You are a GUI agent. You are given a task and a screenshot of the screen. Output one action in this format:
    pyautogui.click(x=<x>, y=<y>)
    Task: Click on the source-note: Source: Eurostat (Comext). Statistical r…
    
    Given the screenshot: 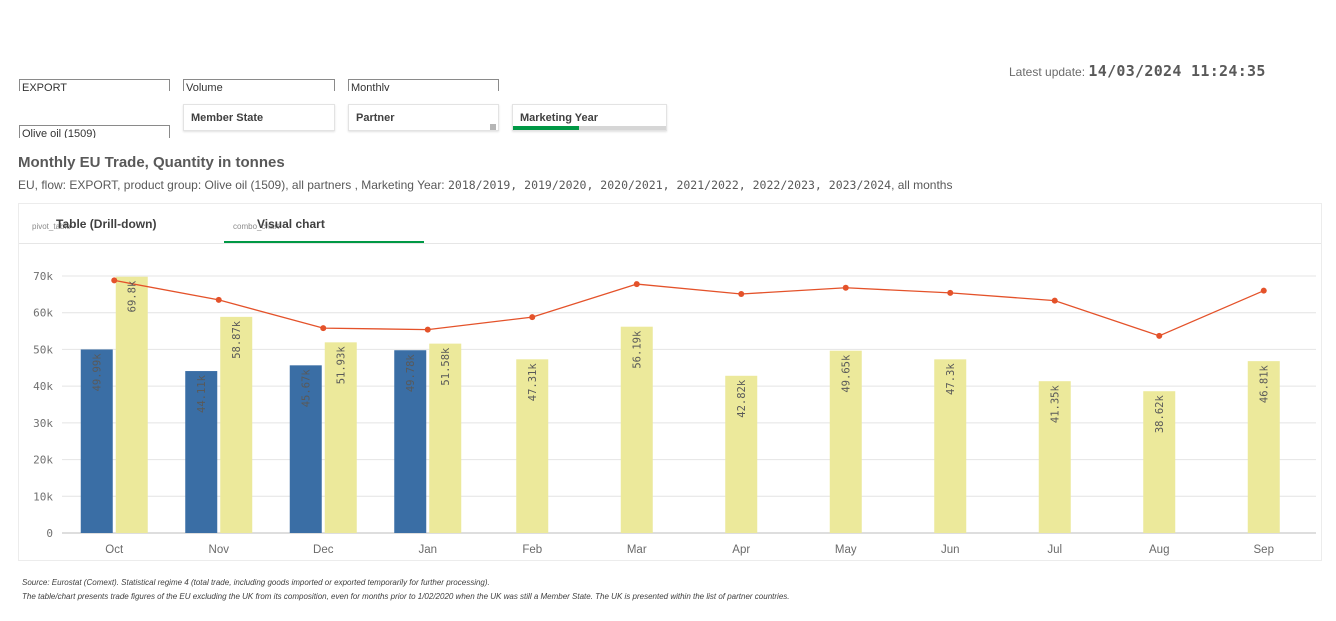 What is the action you would take?
    pyautogui.click(x=406, y=590)
    